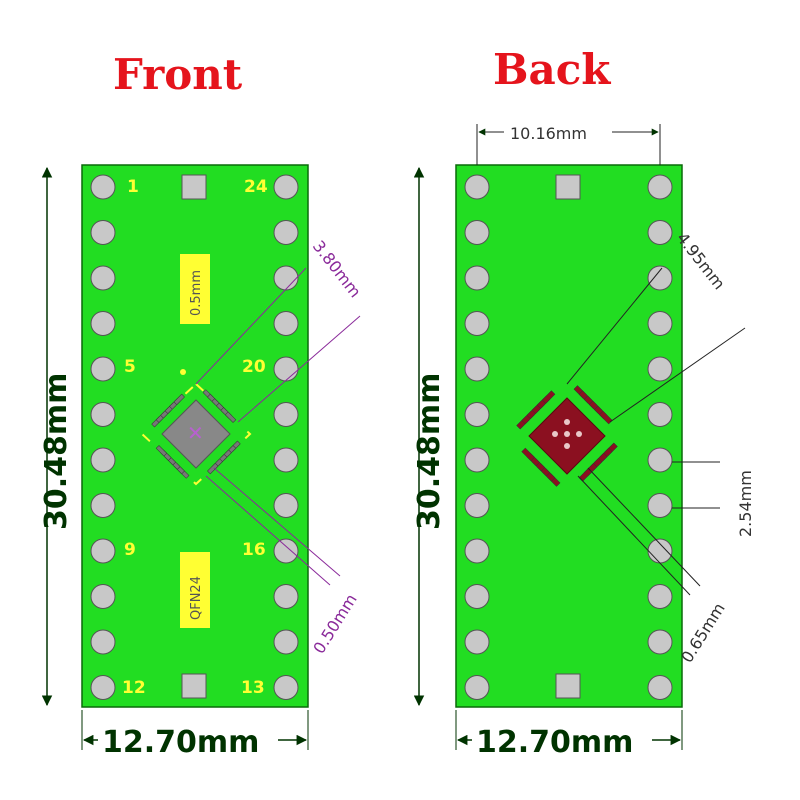 Image resolution: width=800 pixels, height=800 pixels. What do you see at coordinates (183, 372) in the screenshot?
I see `pin1-dot` at bounding box center [183, 372].